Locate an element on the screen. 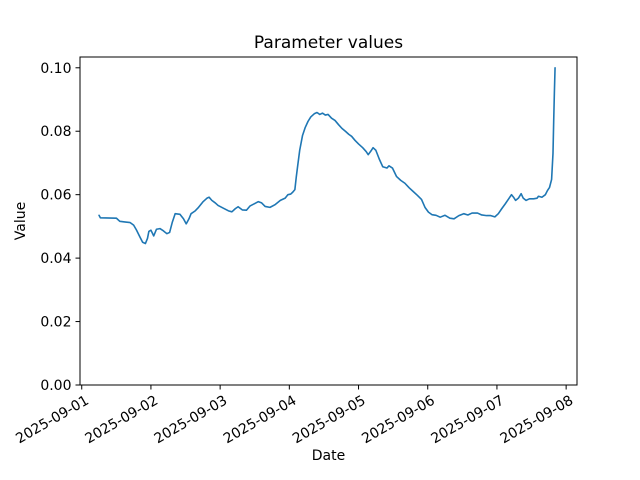 The height and width of the screenshot is (480, 640). y-tick-label: 0.10 is located at coordinates (55, 69).